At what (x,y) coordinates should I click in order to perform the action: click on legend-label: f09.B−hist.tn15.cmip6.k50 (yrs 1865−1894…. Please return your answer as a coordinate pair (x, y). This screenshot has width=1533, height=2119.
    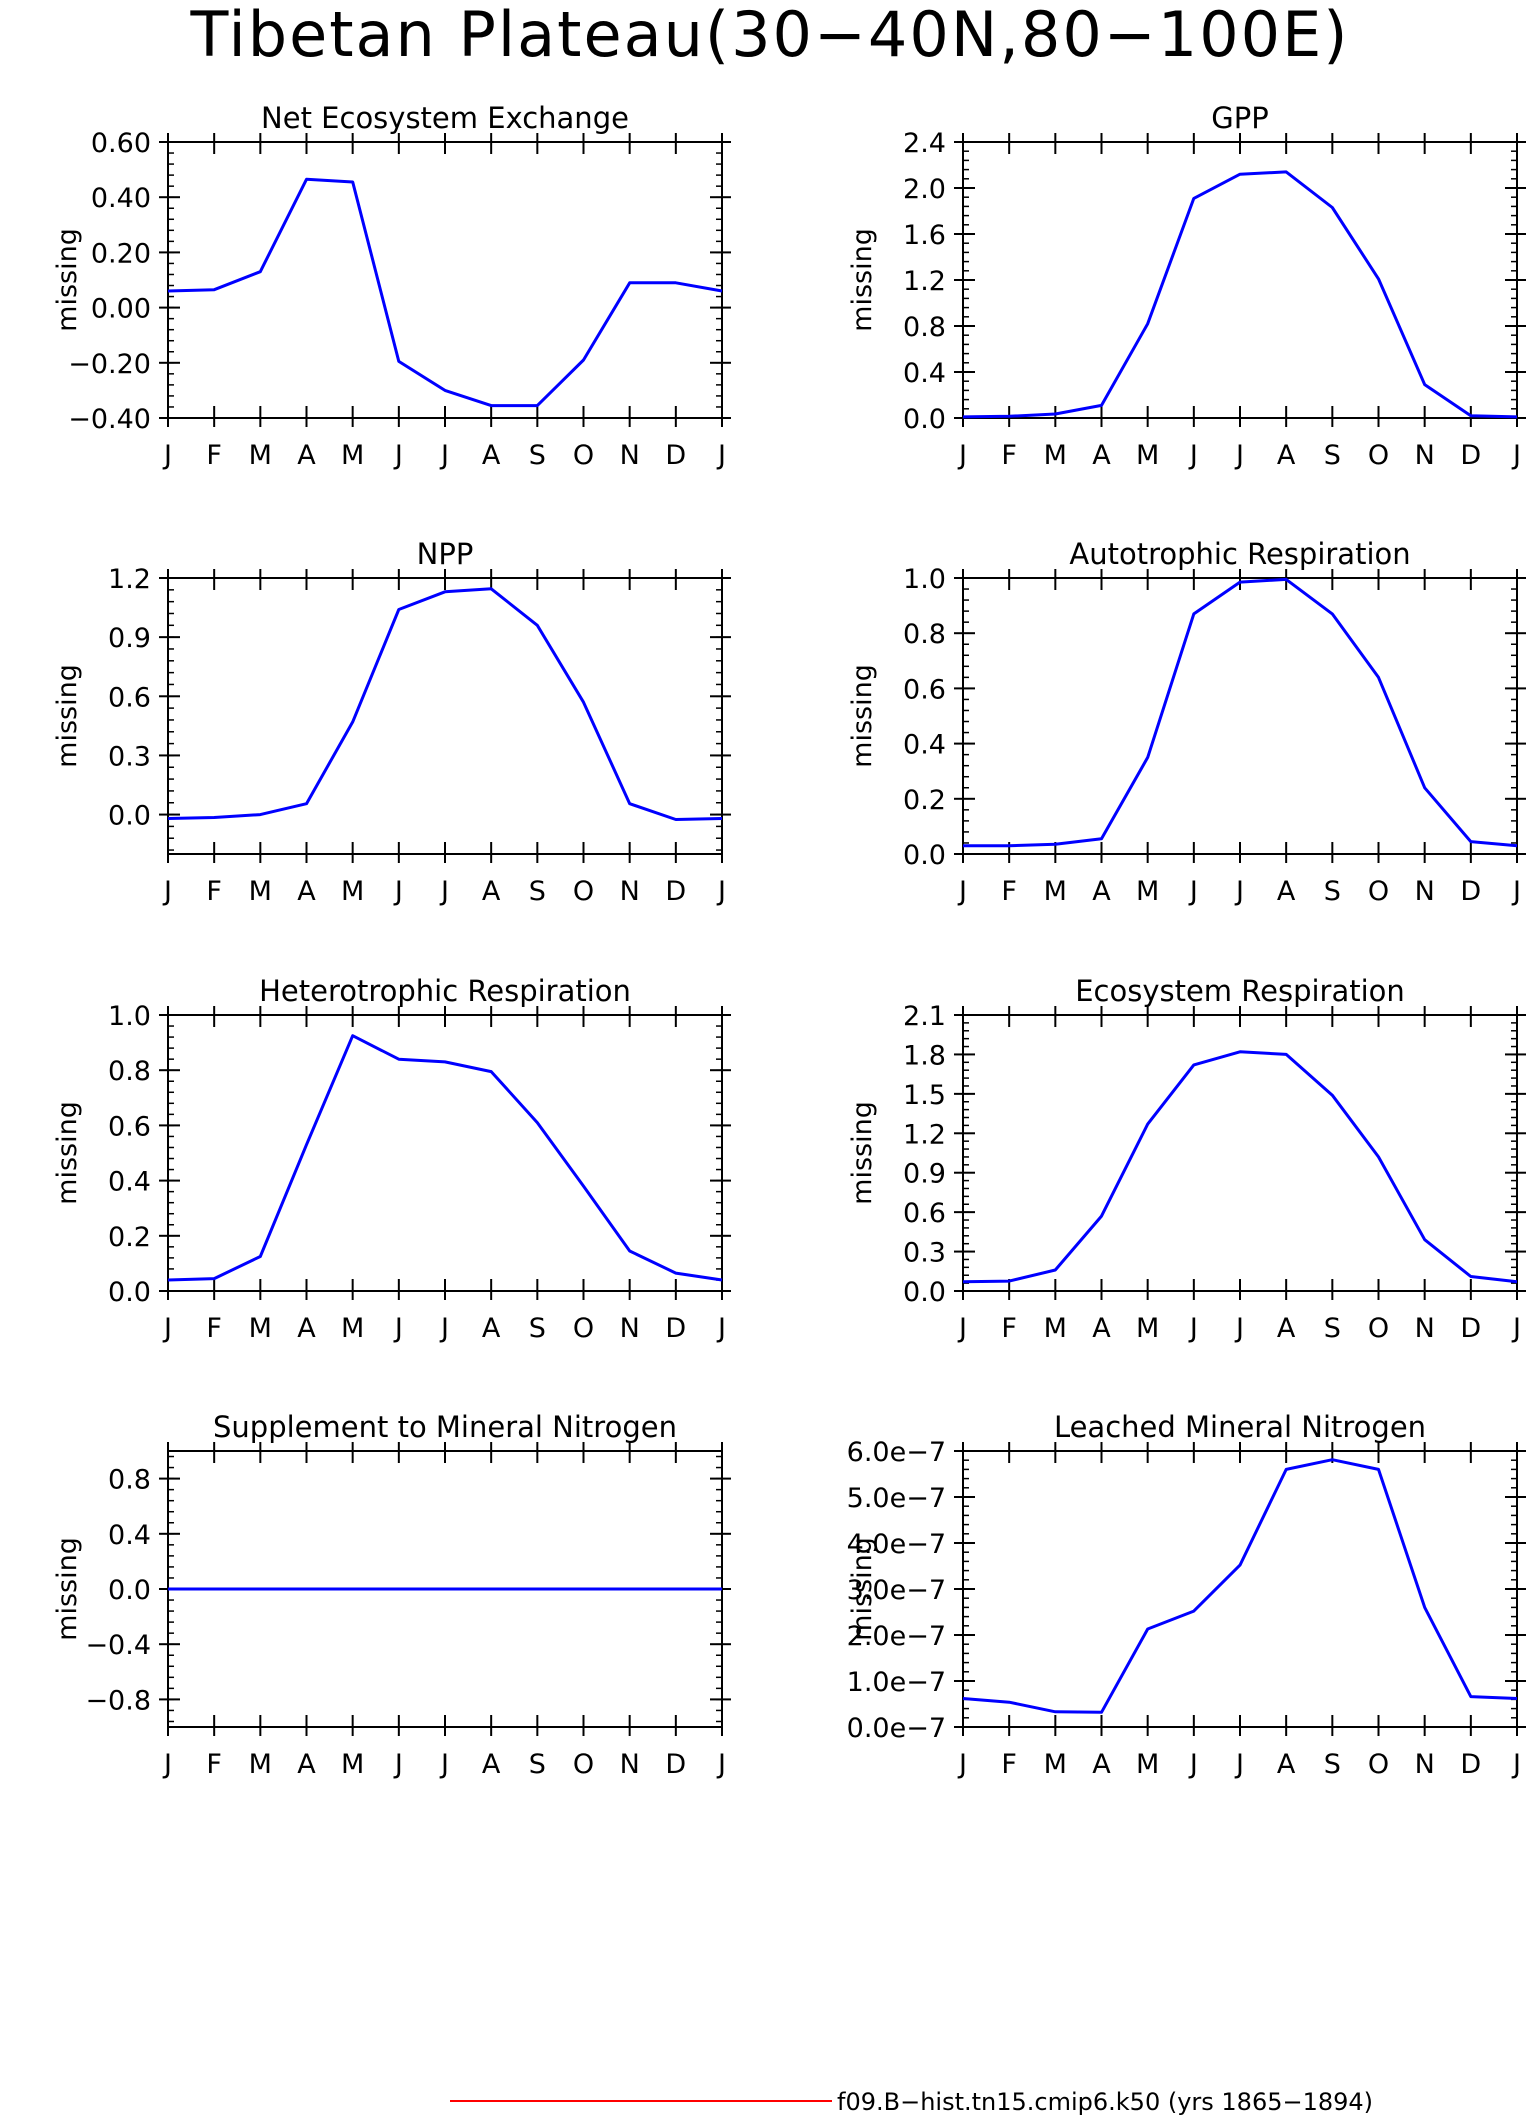
    Looking at the image, I should click on (1105, 2102).